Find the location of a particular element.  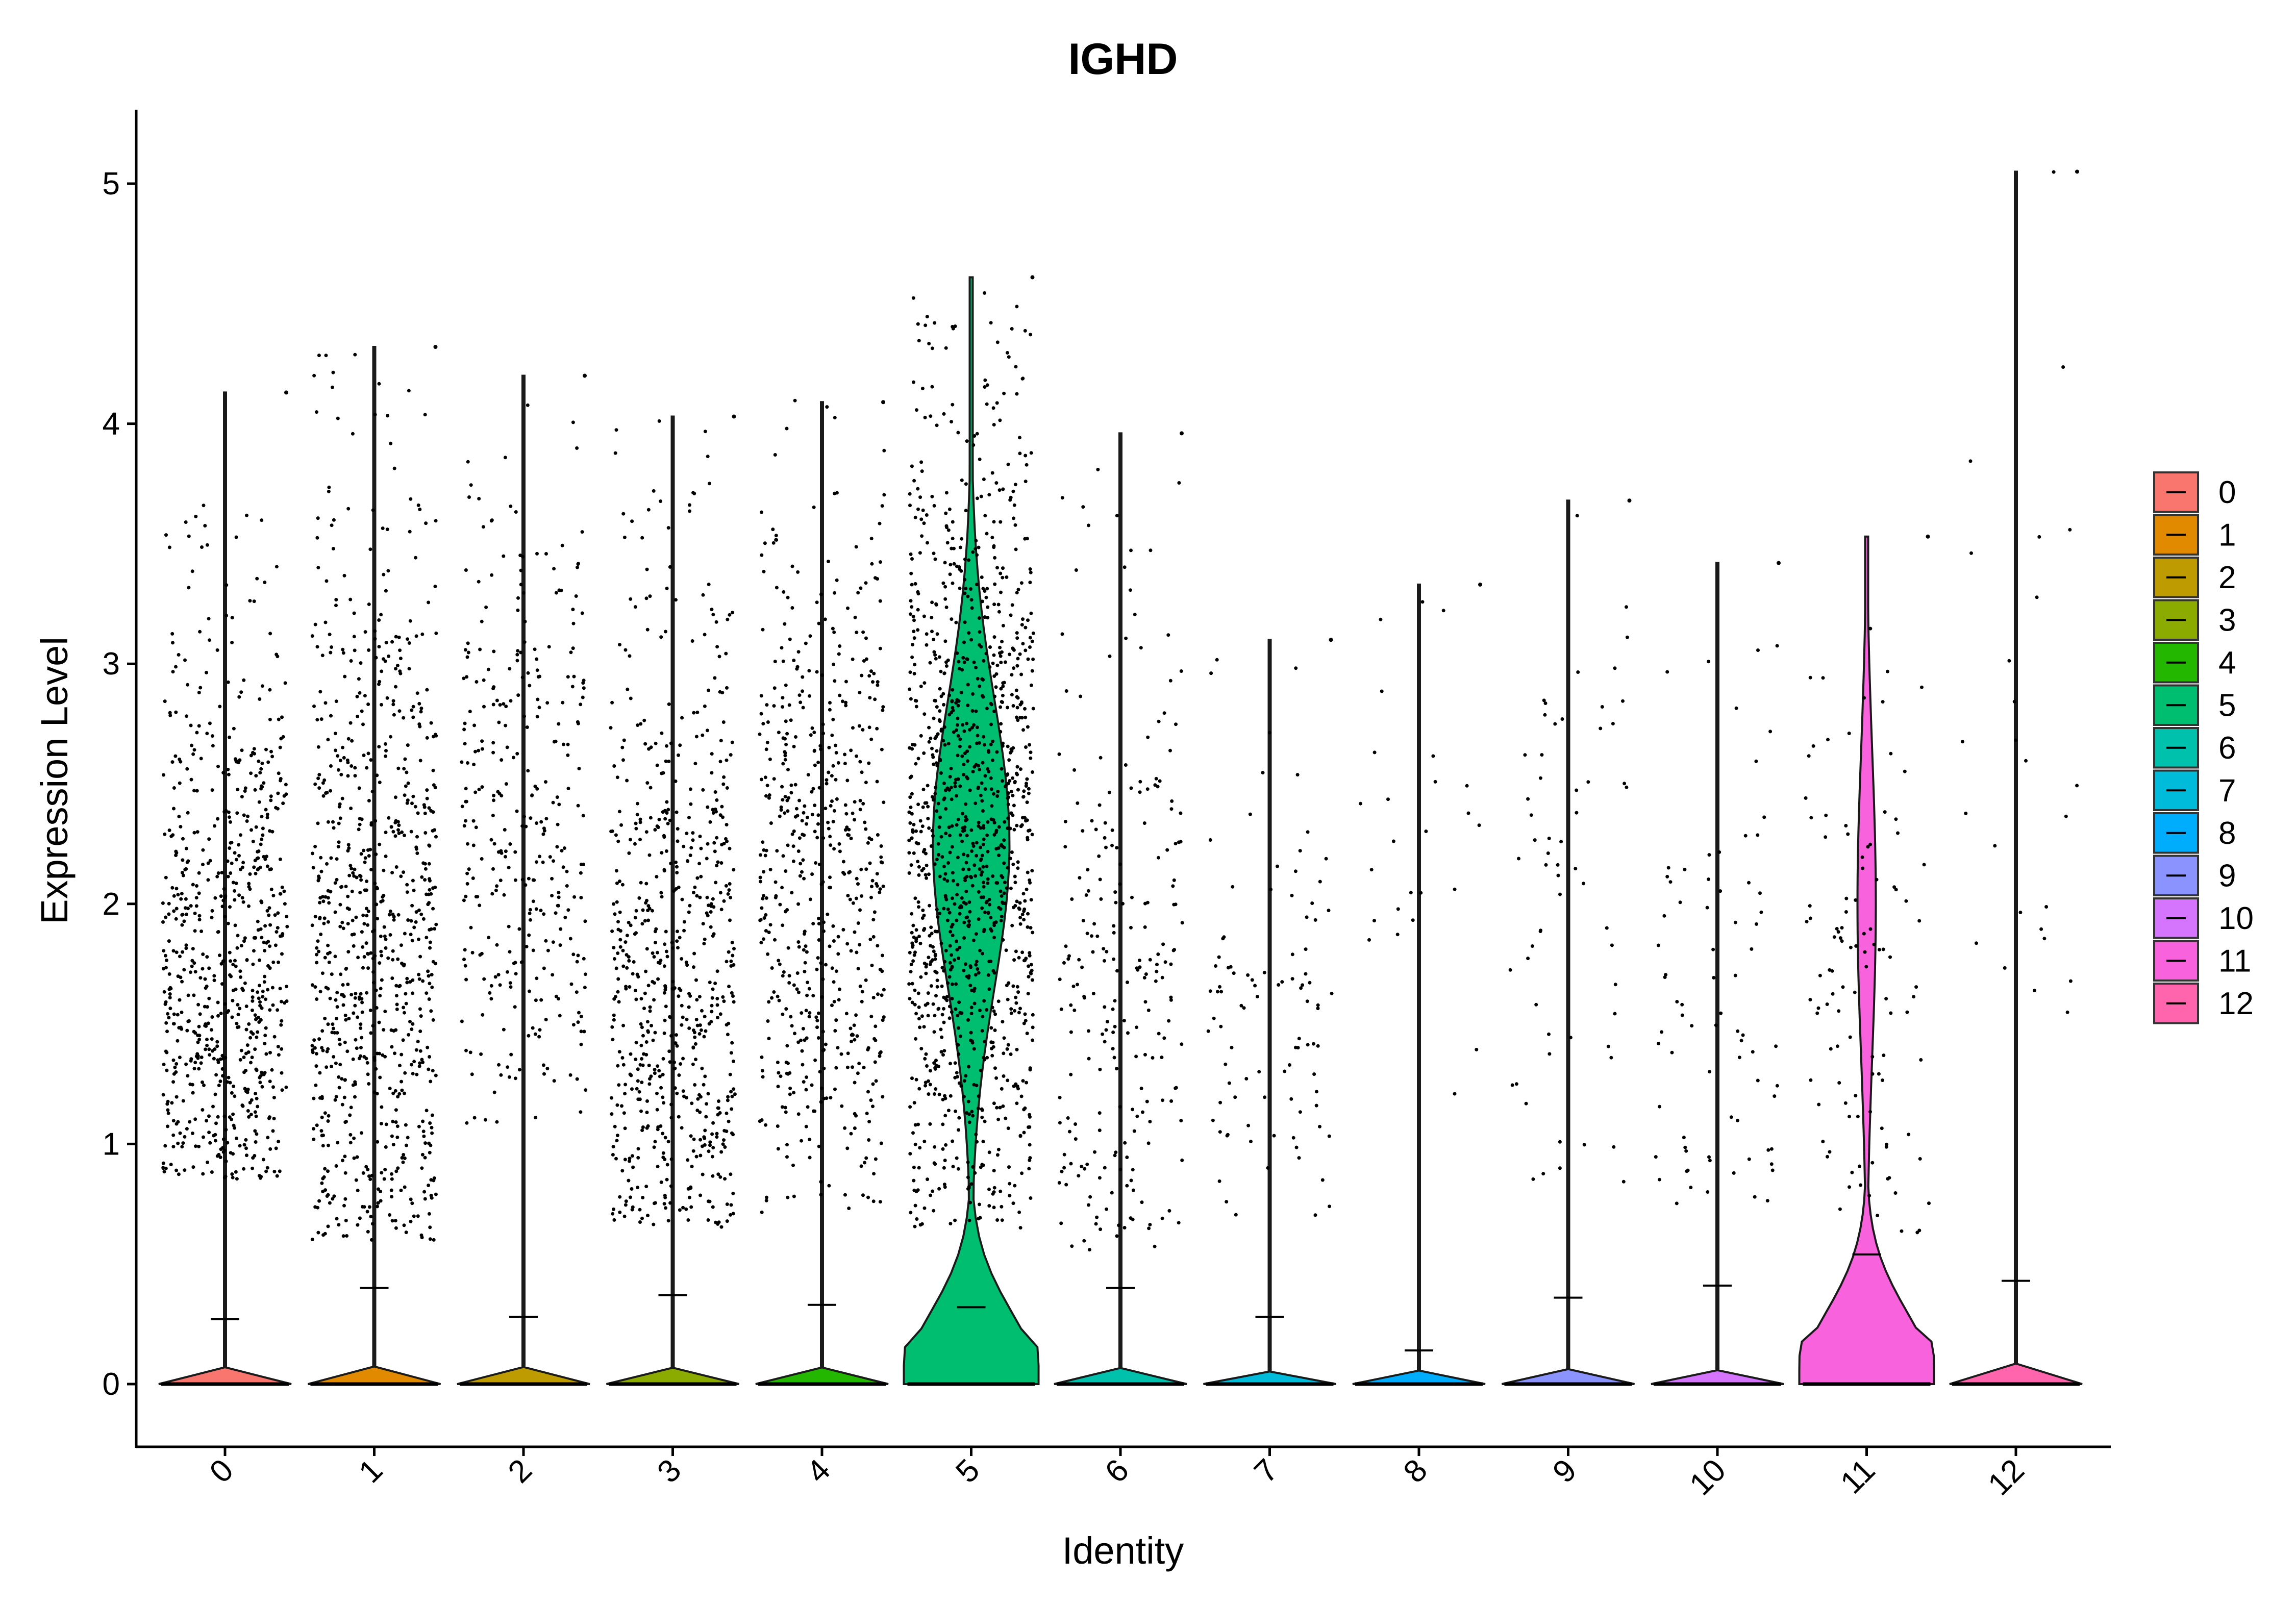

y-tick-label-1: 1 is located at coordinates (112, 1144).